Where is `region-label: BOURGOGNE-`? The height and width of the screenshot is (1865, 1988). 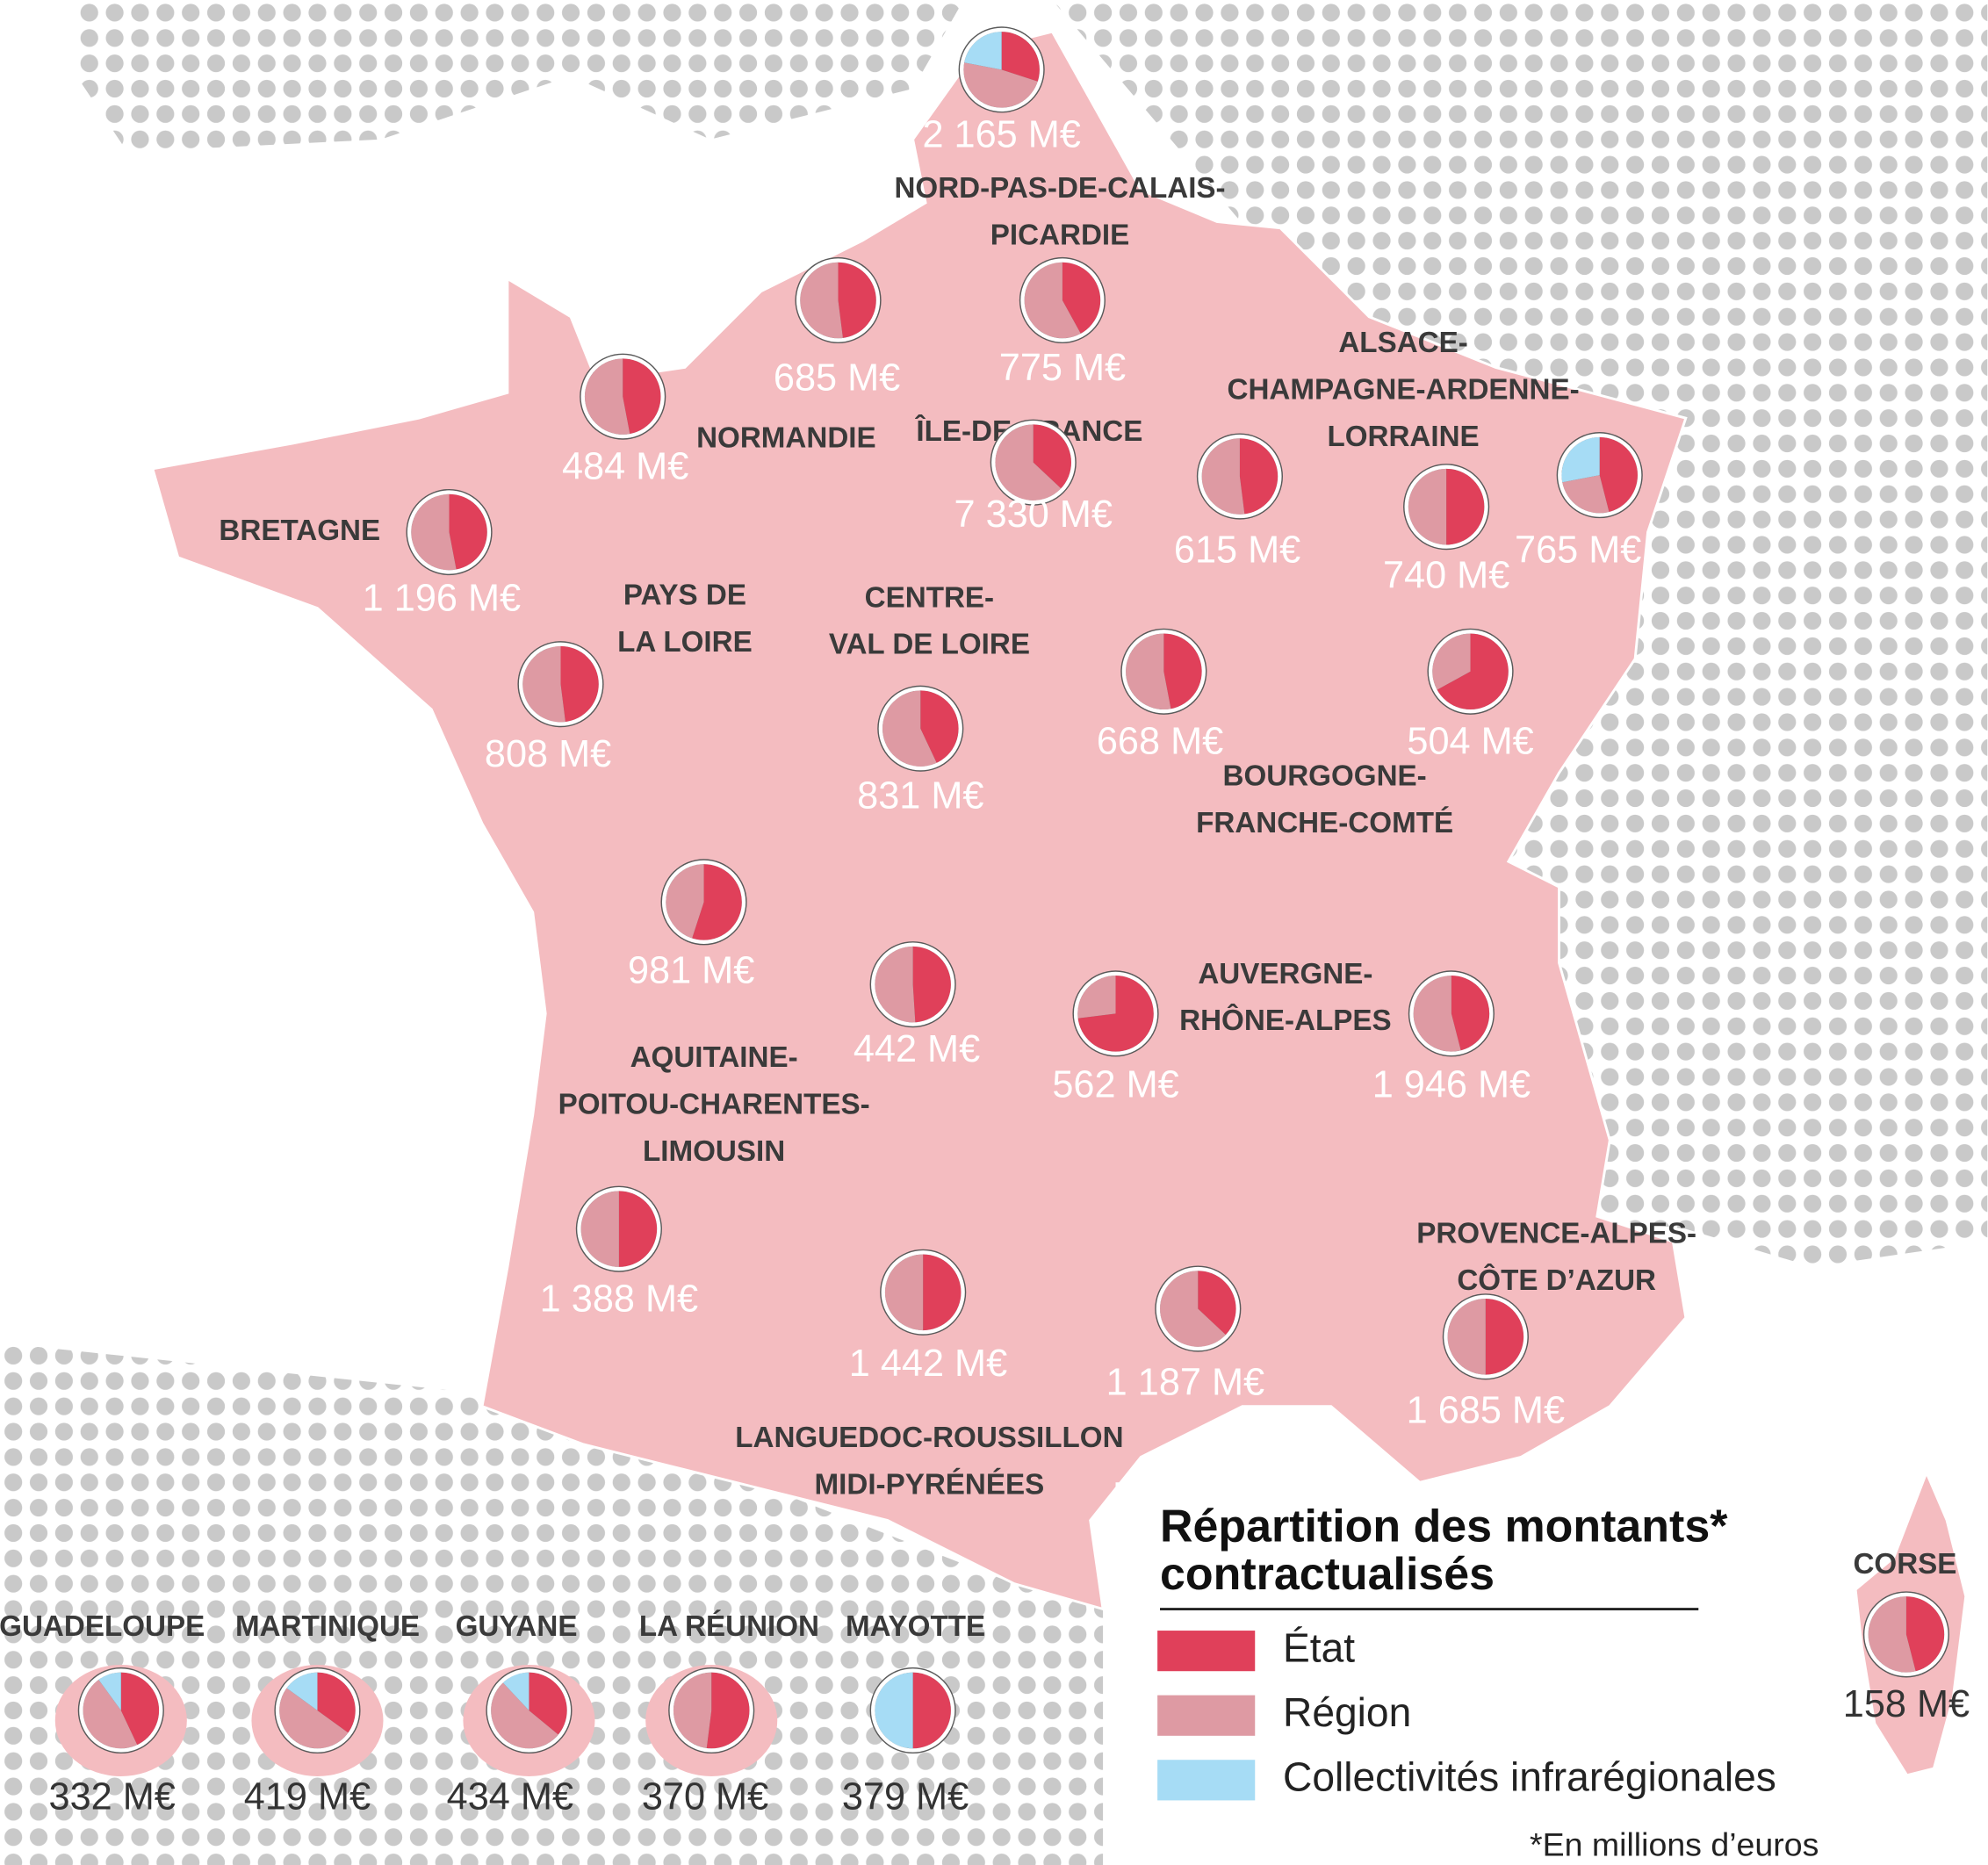
region-label: BOURGOGNE- is located at coordinates (1324, 776).